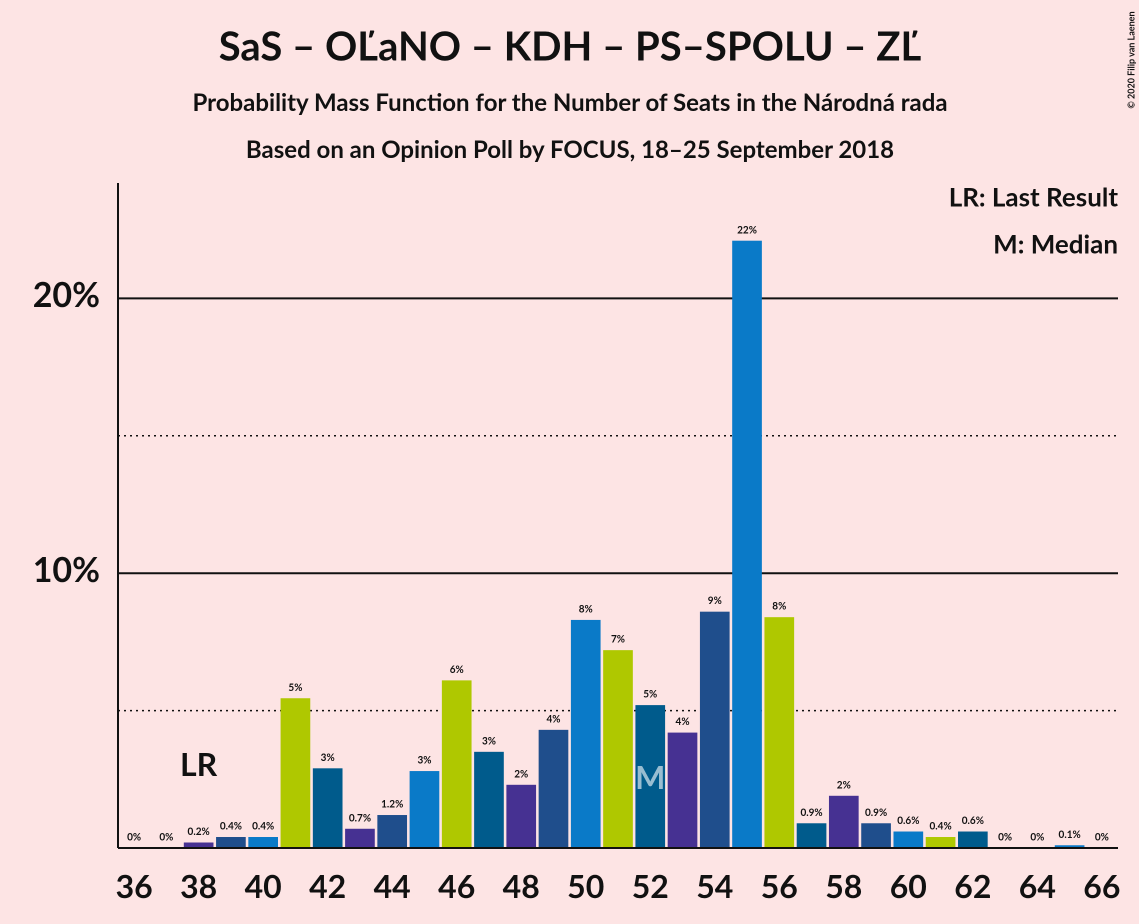 Image resolution: width=1139 pixels, height=924 pixels. I want to click on value-label: 9%, so click(715, 601).